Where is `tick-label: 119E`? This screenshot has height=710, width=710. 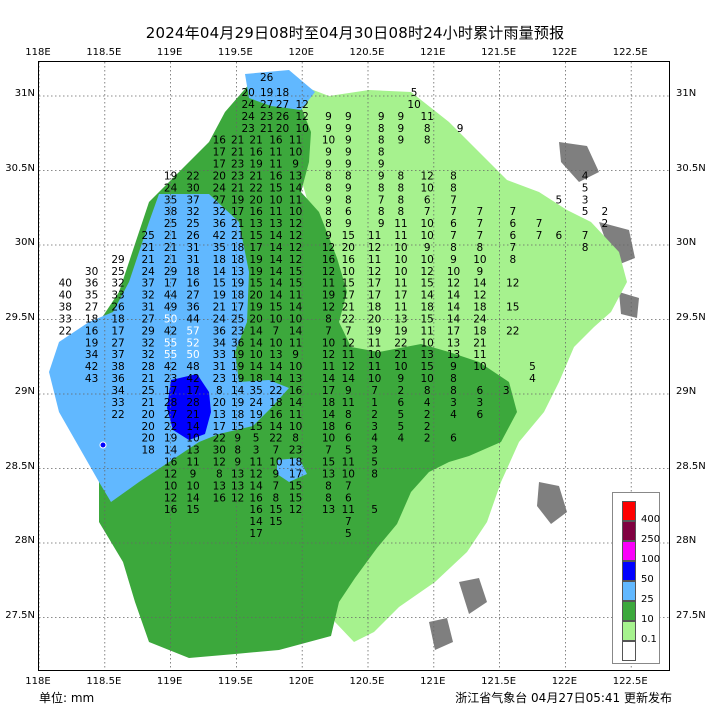
tick-label: 119E is located at coordinates (169, 681).